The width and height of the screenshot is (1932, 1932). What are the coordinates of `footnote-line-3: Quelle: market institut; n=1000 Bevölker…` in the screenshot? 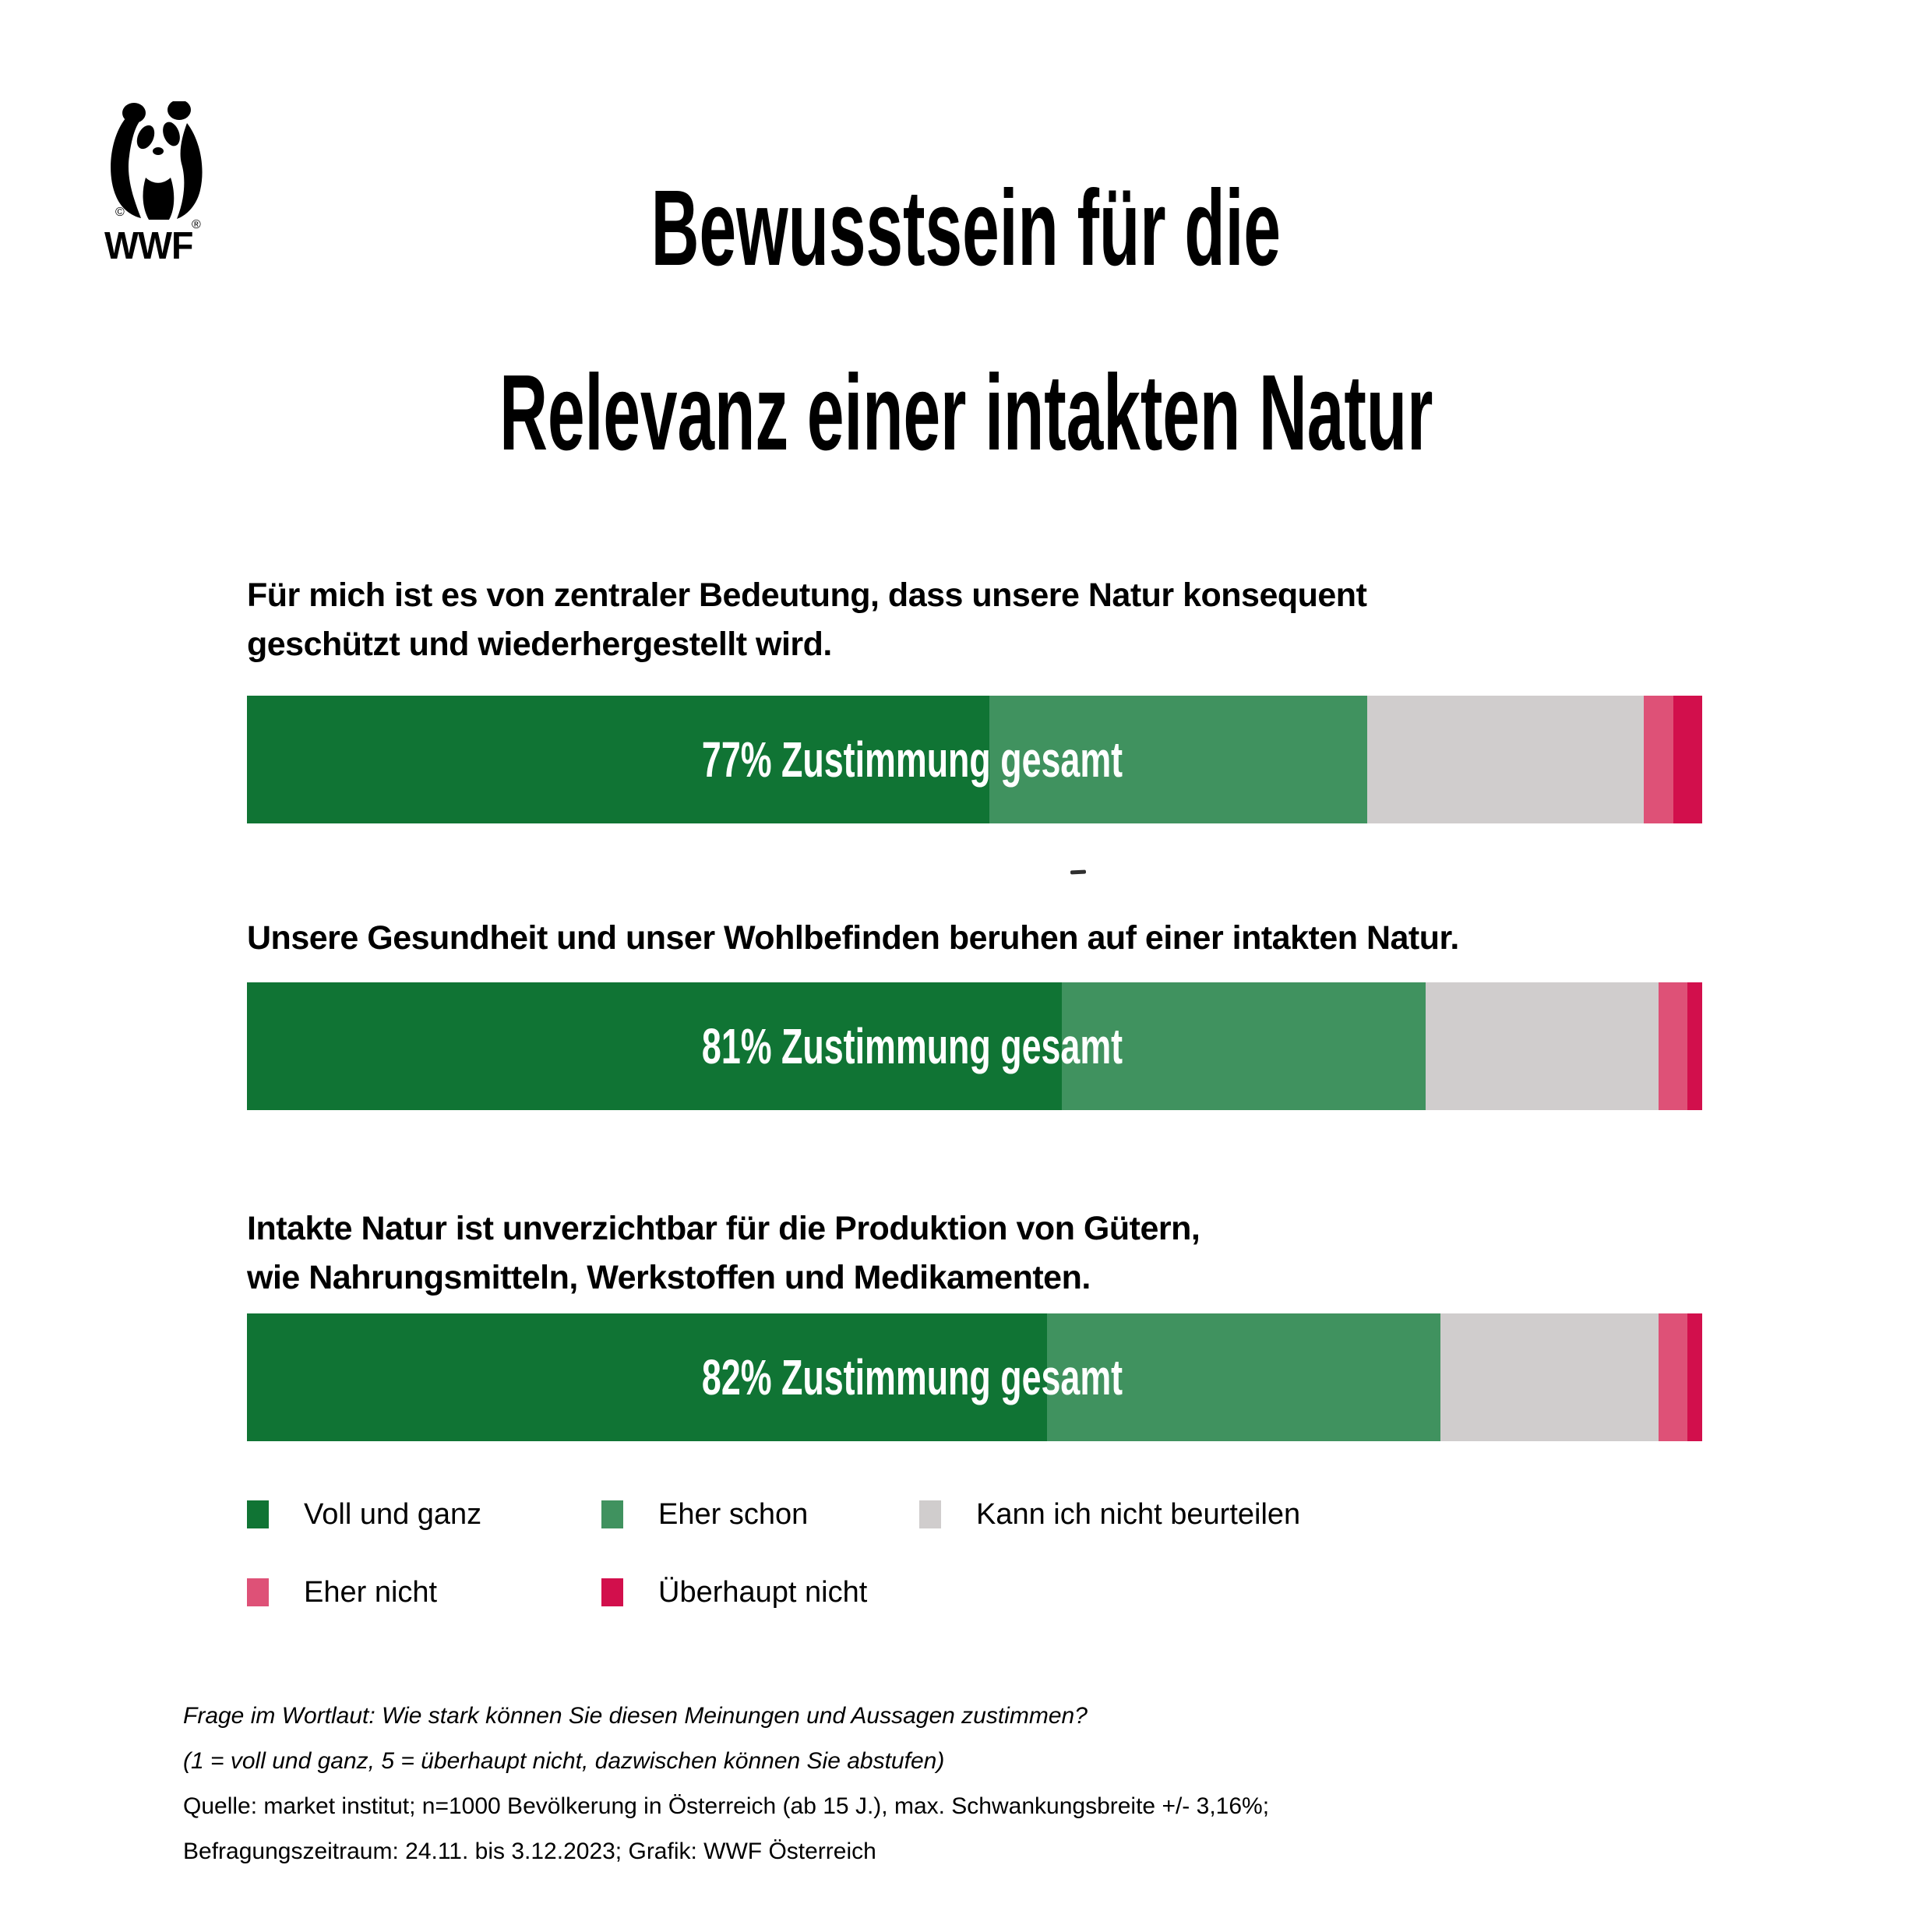 It's located at (726, 1806).